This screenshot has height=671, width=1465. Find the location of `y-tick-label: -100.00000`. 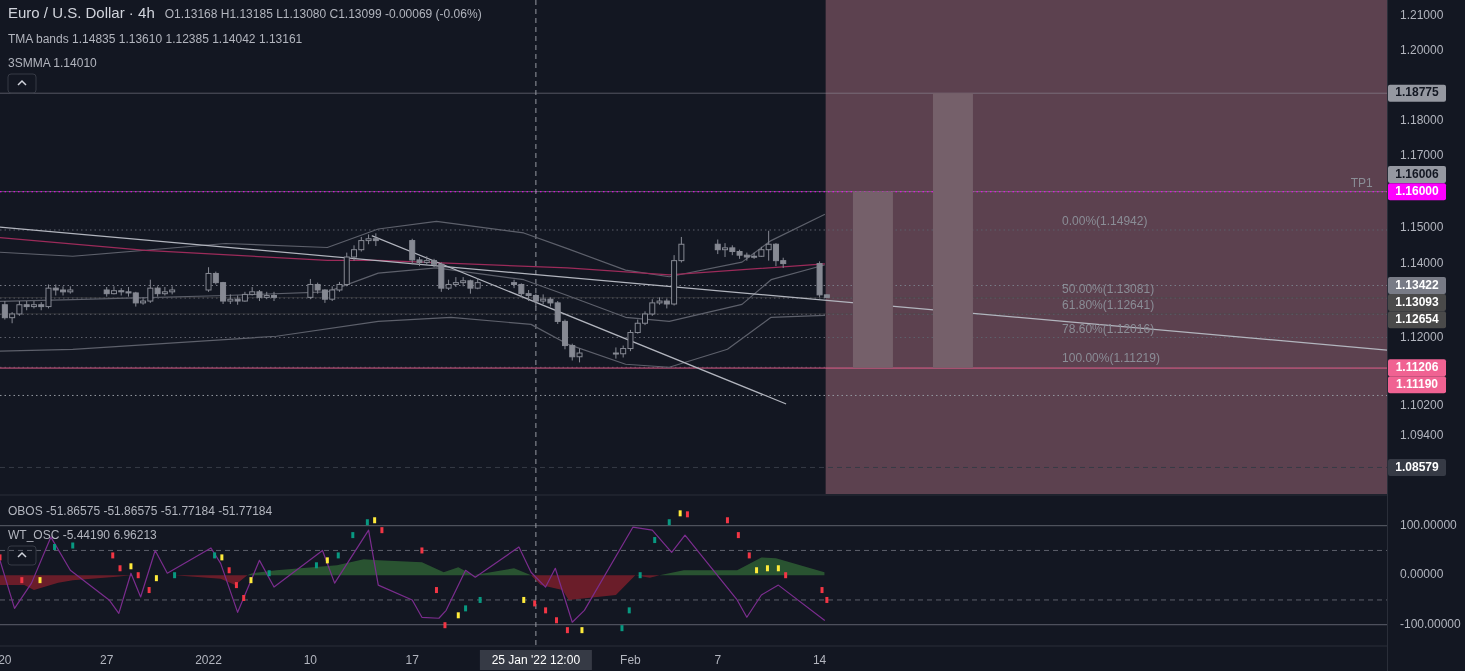

y-tick-label: -100.00000 is located at coordinates (1431, 623).